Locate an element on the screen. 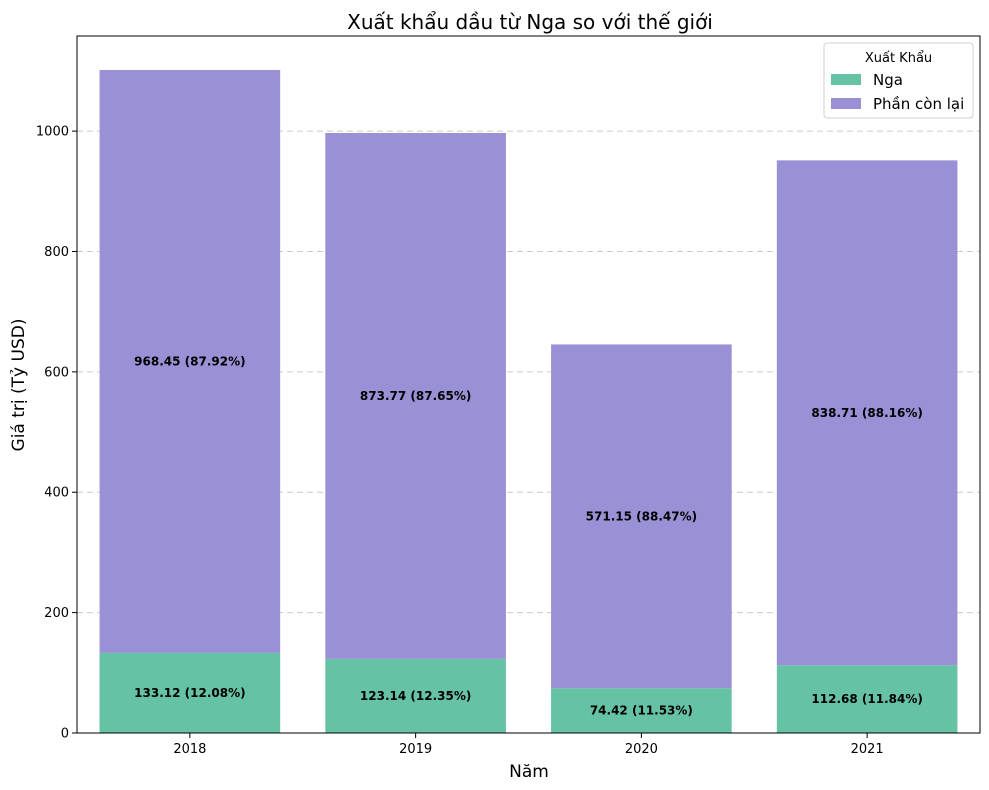 The image size is (989, 790). y-tick-label-0: 0 is located at coordinates (65, 734).